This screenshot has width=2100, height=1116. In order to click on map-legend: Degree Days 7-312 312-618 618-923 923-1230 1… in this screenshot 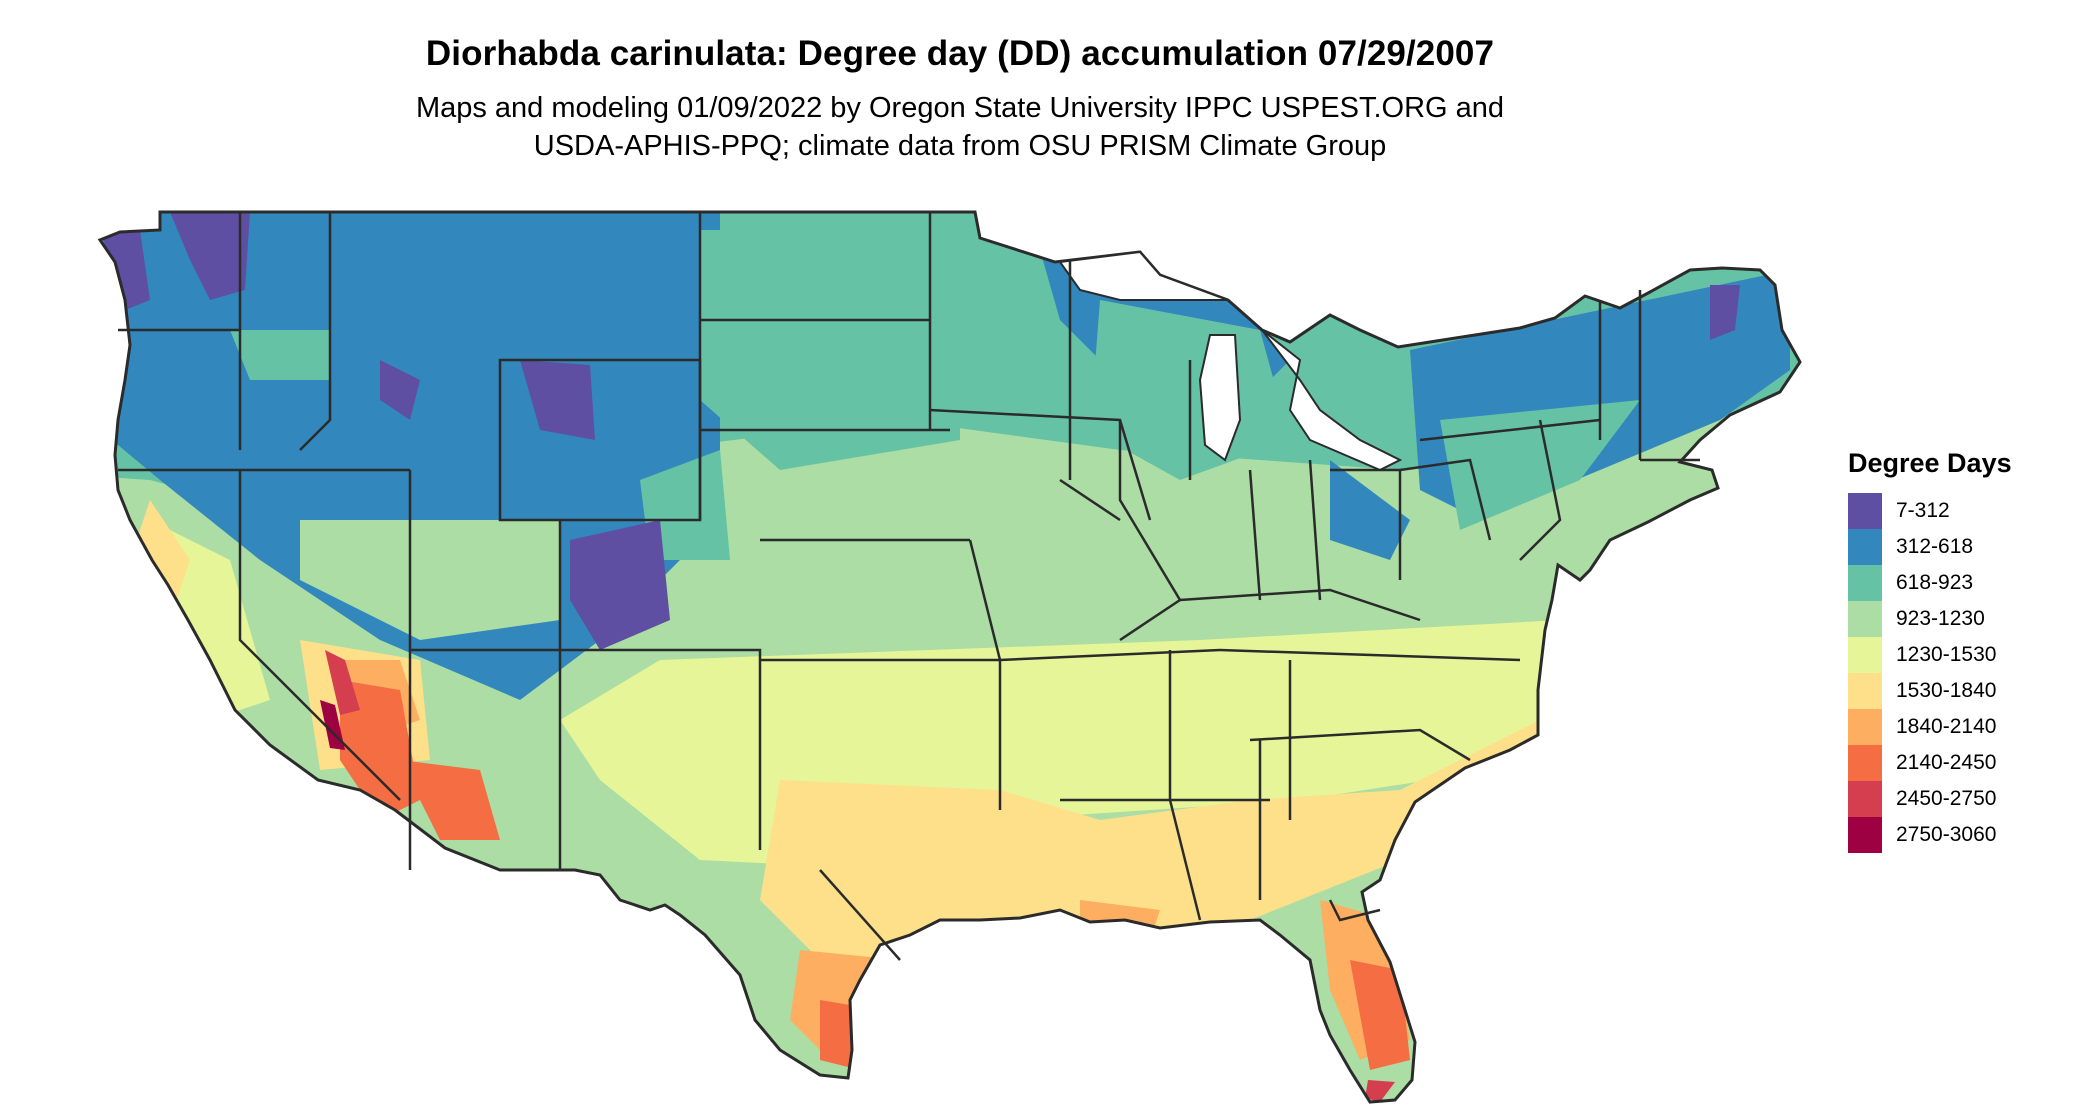, I will do `click(1968, 650)`.